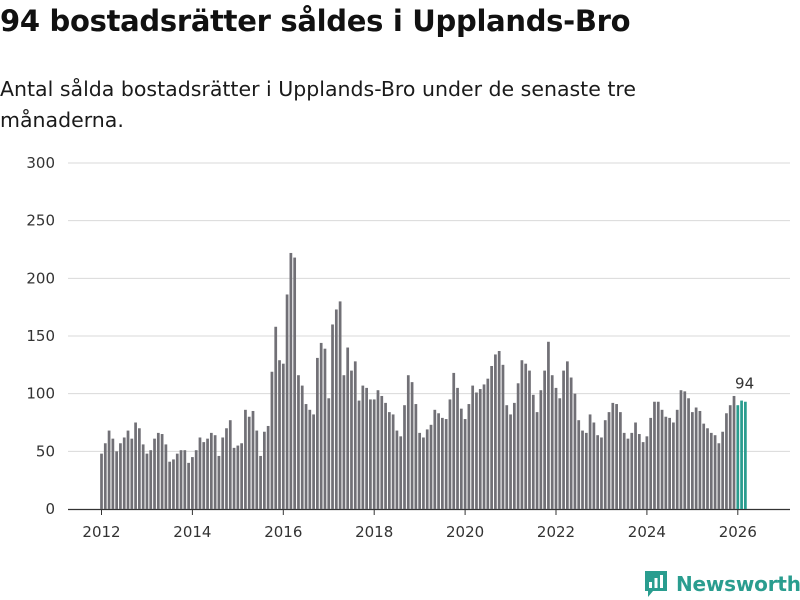  Describe the element at coordinates (647, 532) in the screenshot. I see `x-tick-label: 2024` at that location.